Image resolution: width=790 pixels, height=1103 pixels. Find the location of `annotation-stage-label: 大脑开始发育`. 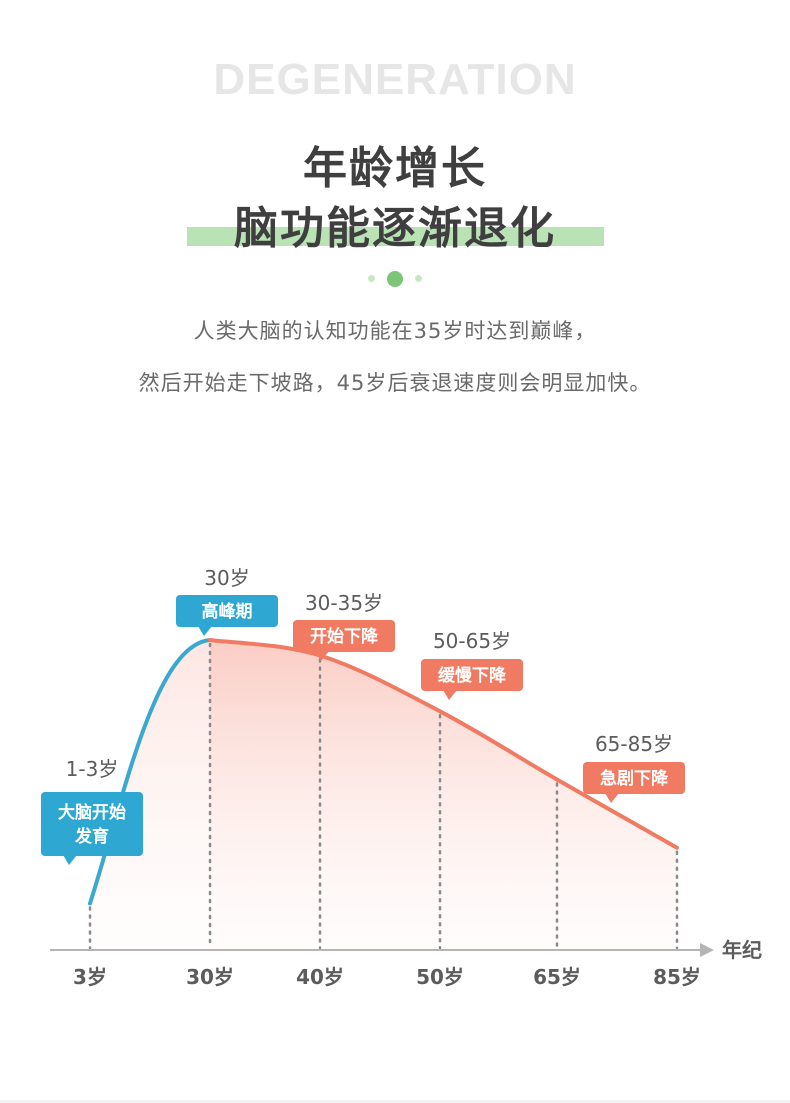

annotation-stage-label: 大脑开始发育 is located at coordinates (92, 824).